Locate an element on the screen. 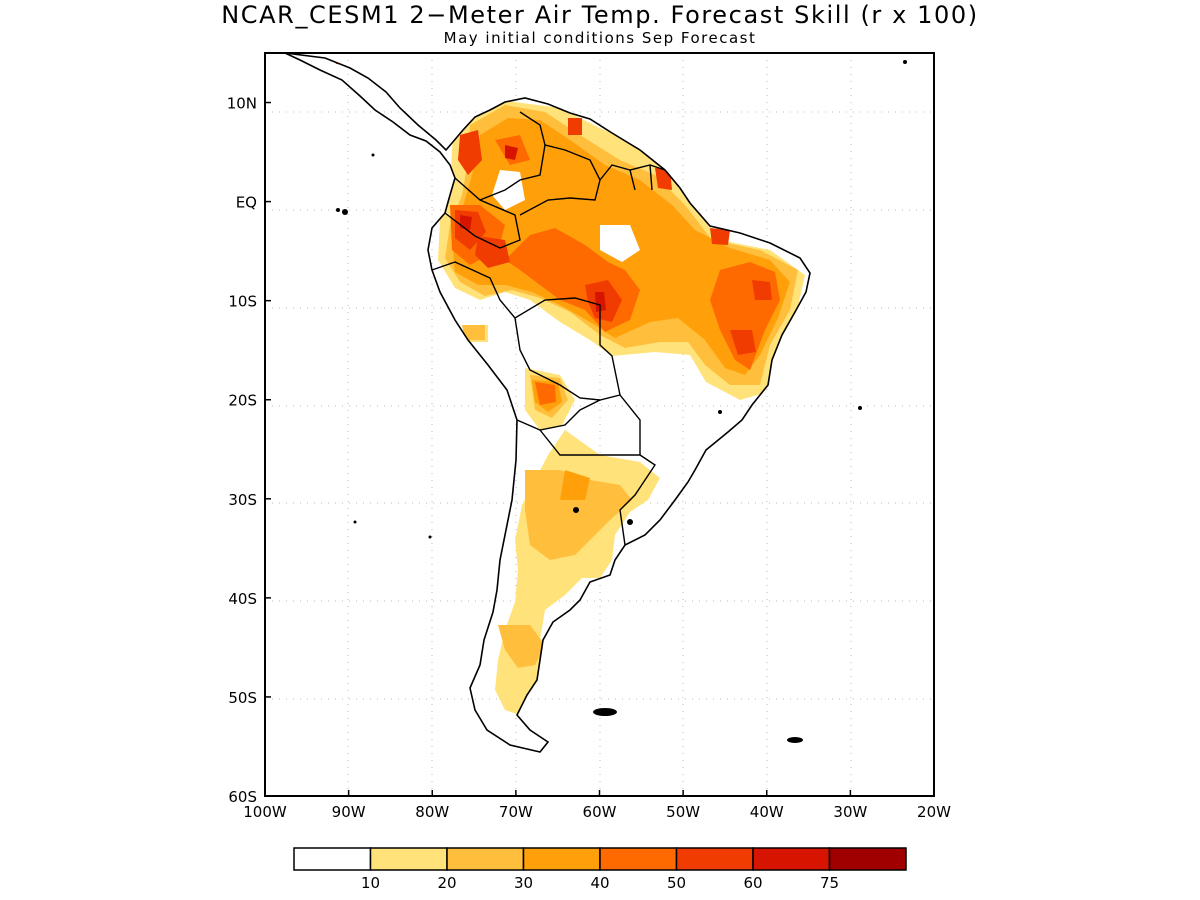 The width and height of the screenshot is (1200, 900). x-tick-label: 100W is located at coordinates (265, 812).